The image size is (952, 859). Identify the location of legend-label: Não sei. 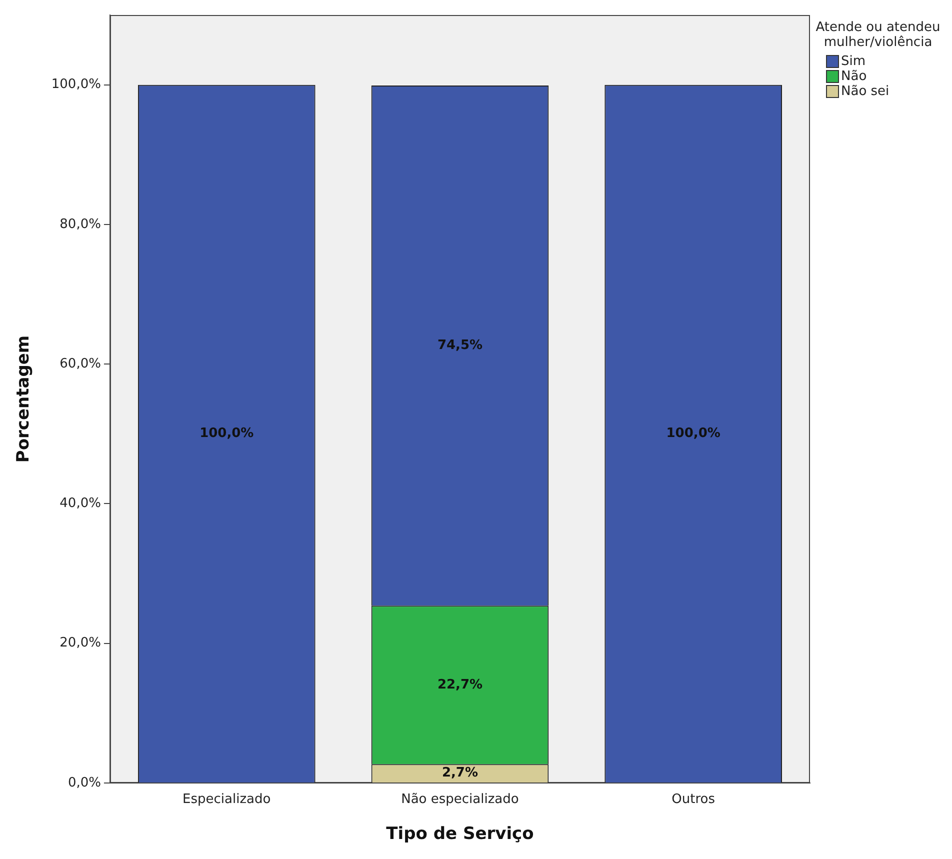
(865, 91).